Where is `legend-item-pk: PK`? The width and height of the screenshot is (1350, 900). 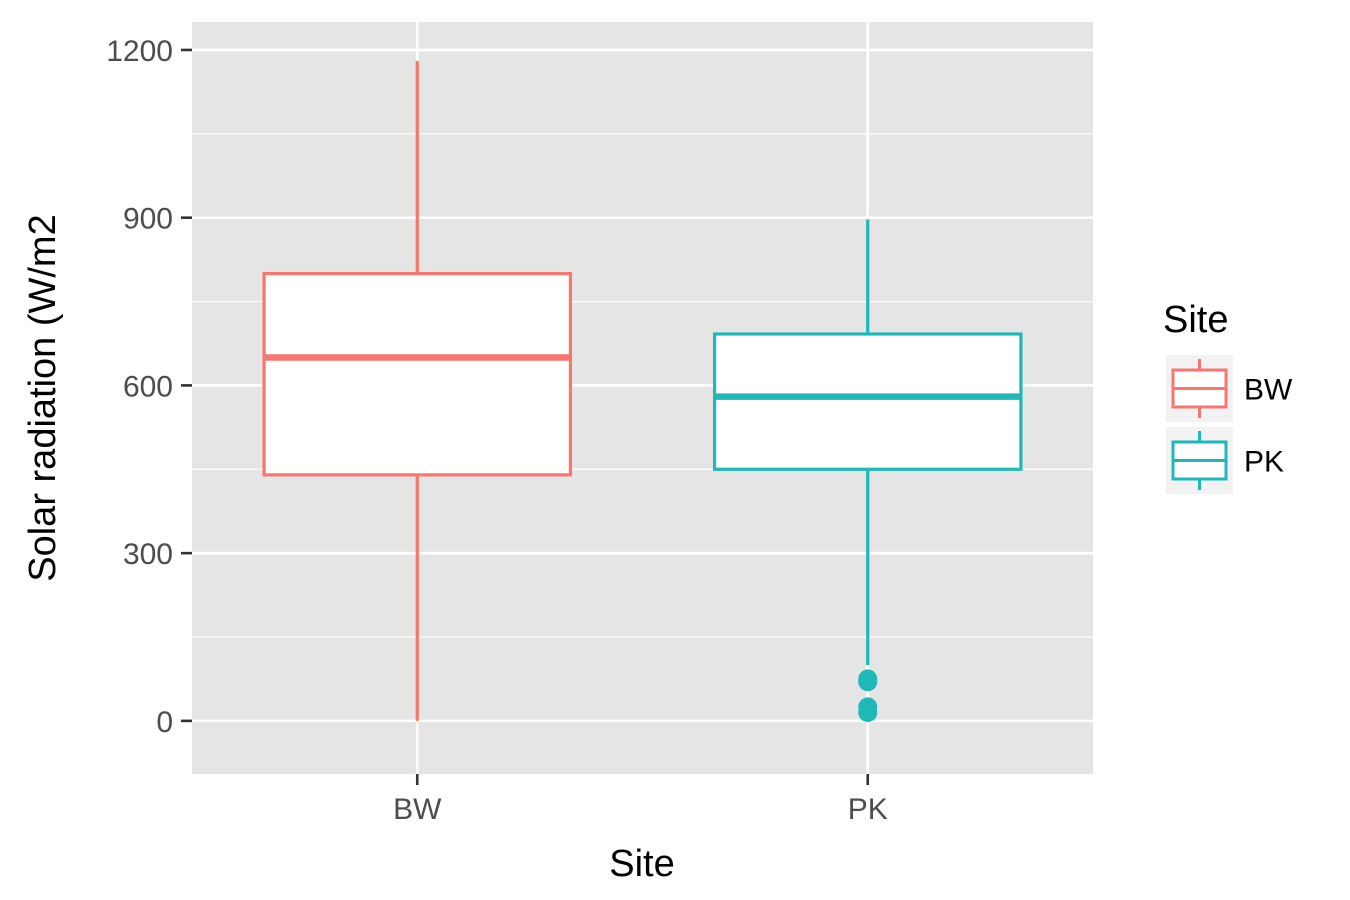 legend-item-pk: PK is located at coordinates (1225, 460).